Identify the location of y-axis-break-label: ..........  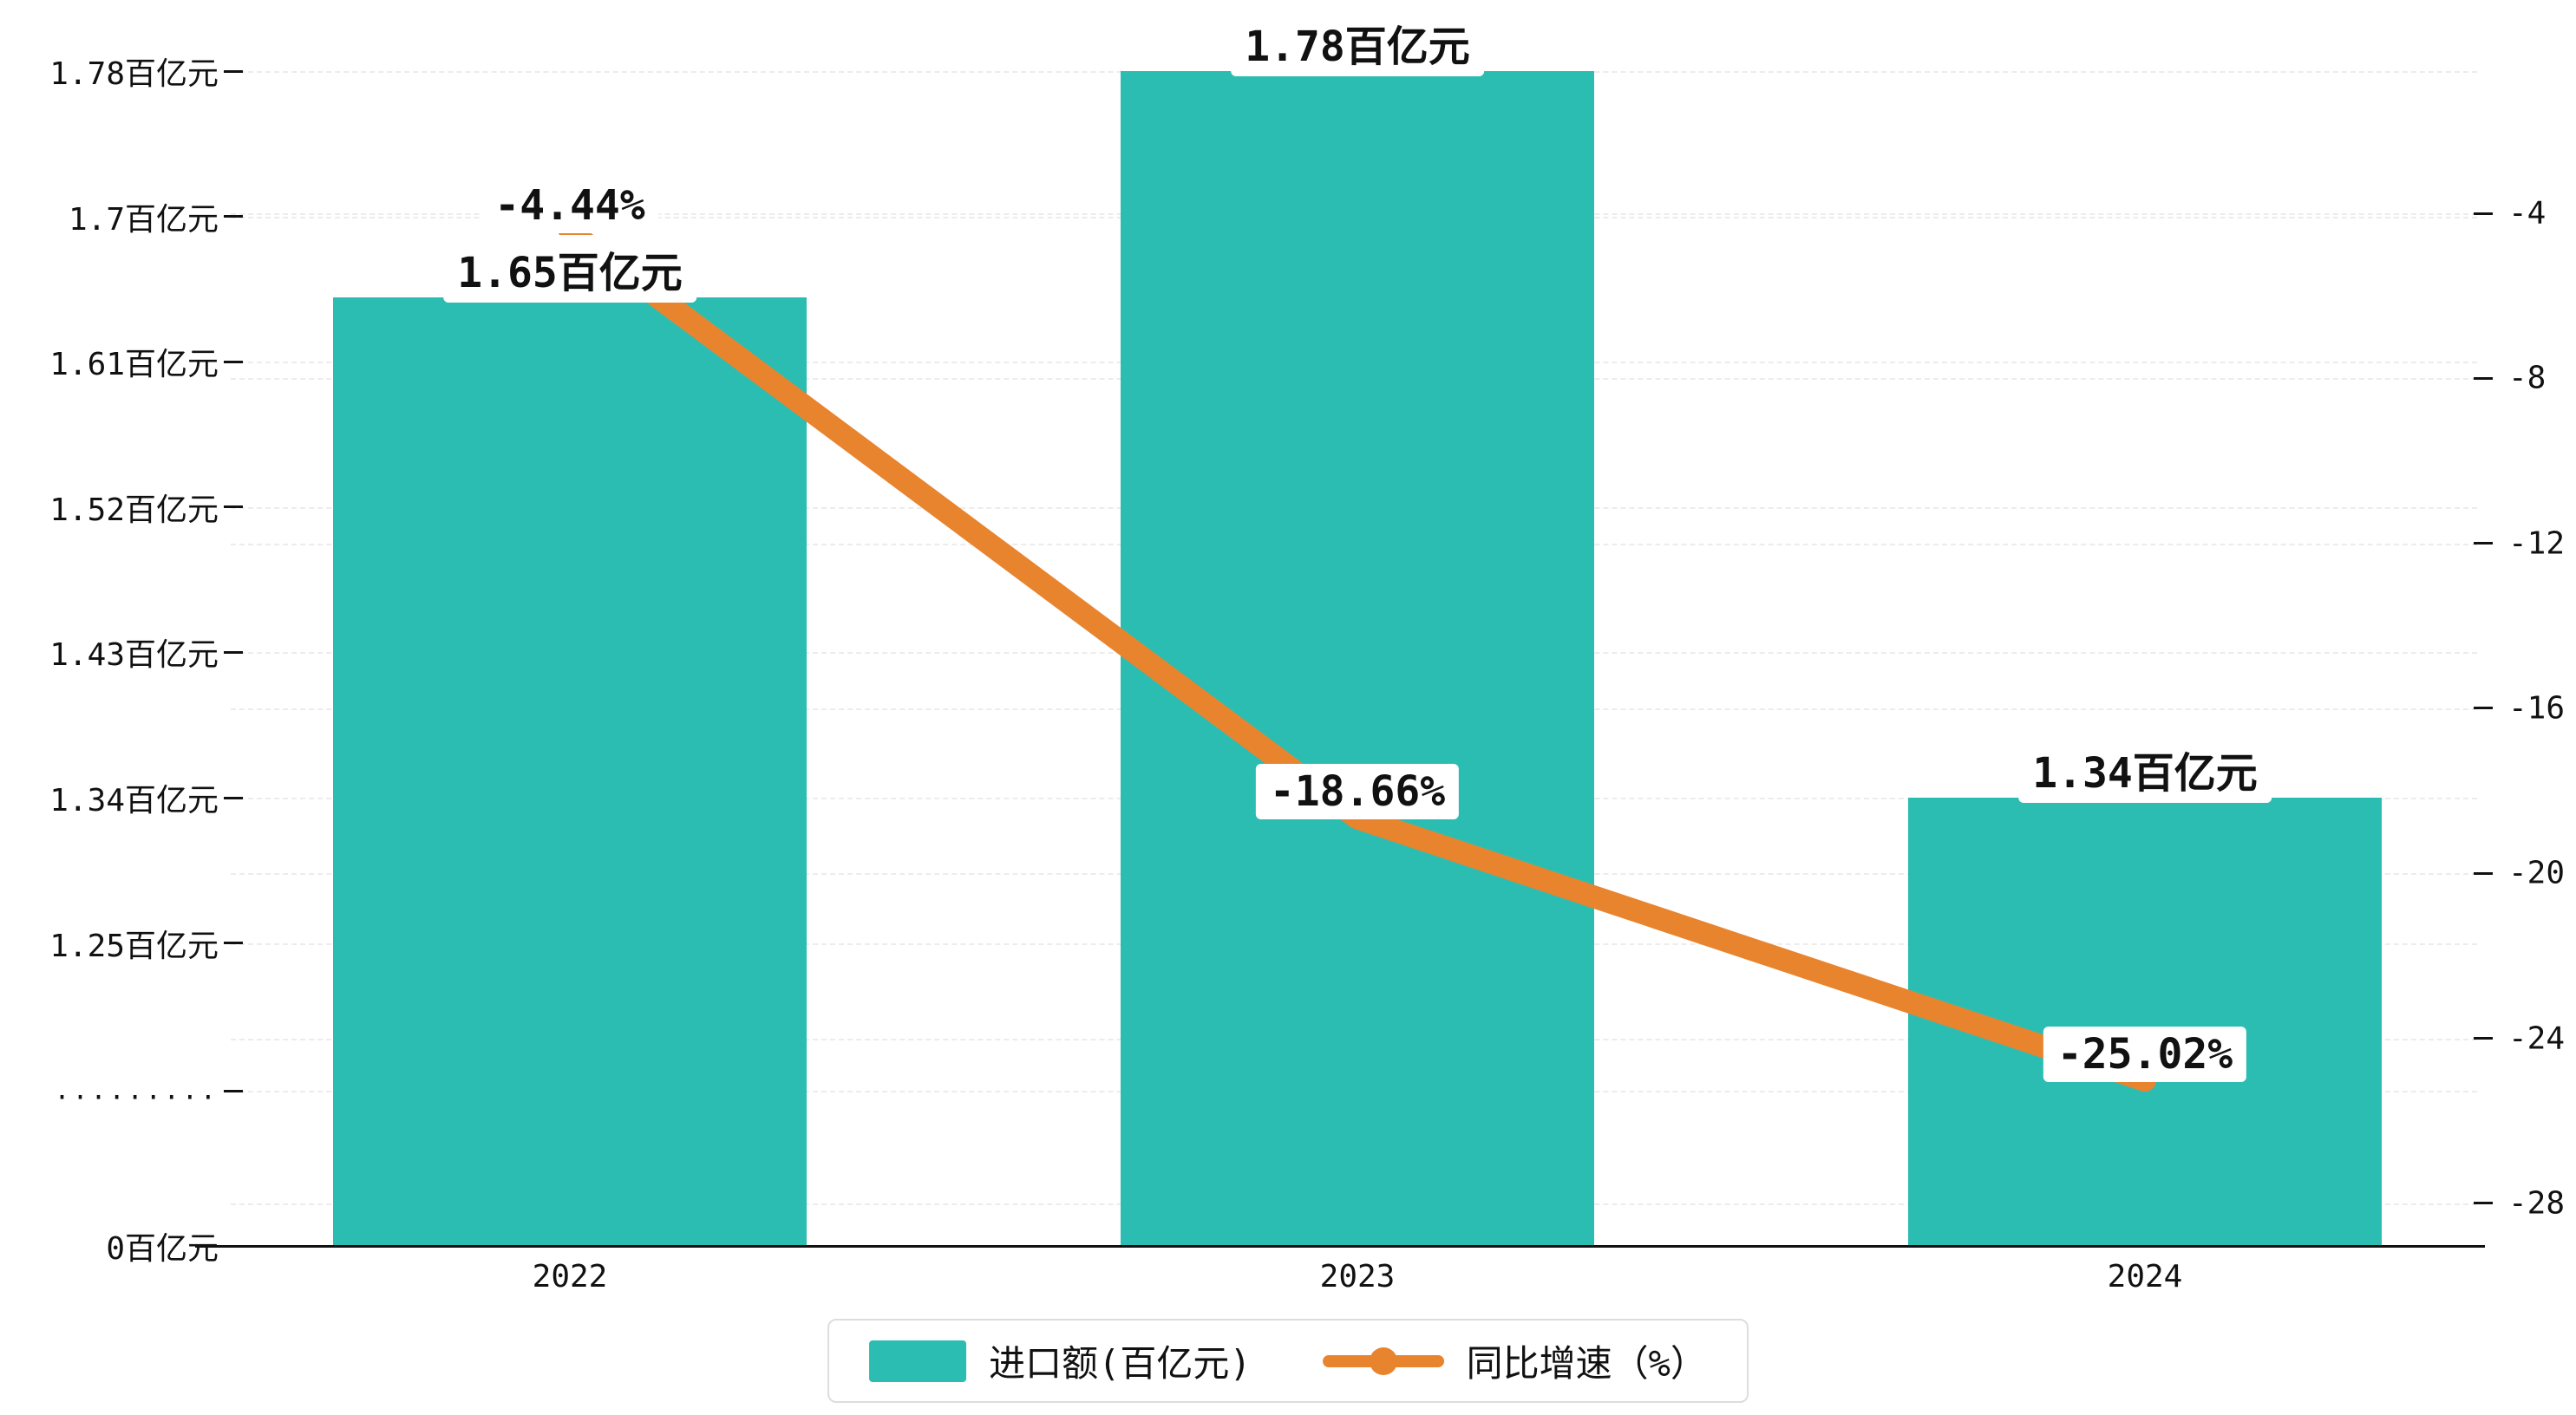
(136, 1090).